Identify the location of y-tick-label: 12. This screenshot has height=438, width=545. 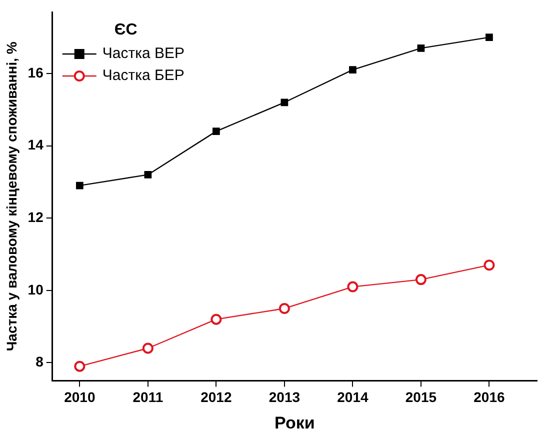
(36, 216).